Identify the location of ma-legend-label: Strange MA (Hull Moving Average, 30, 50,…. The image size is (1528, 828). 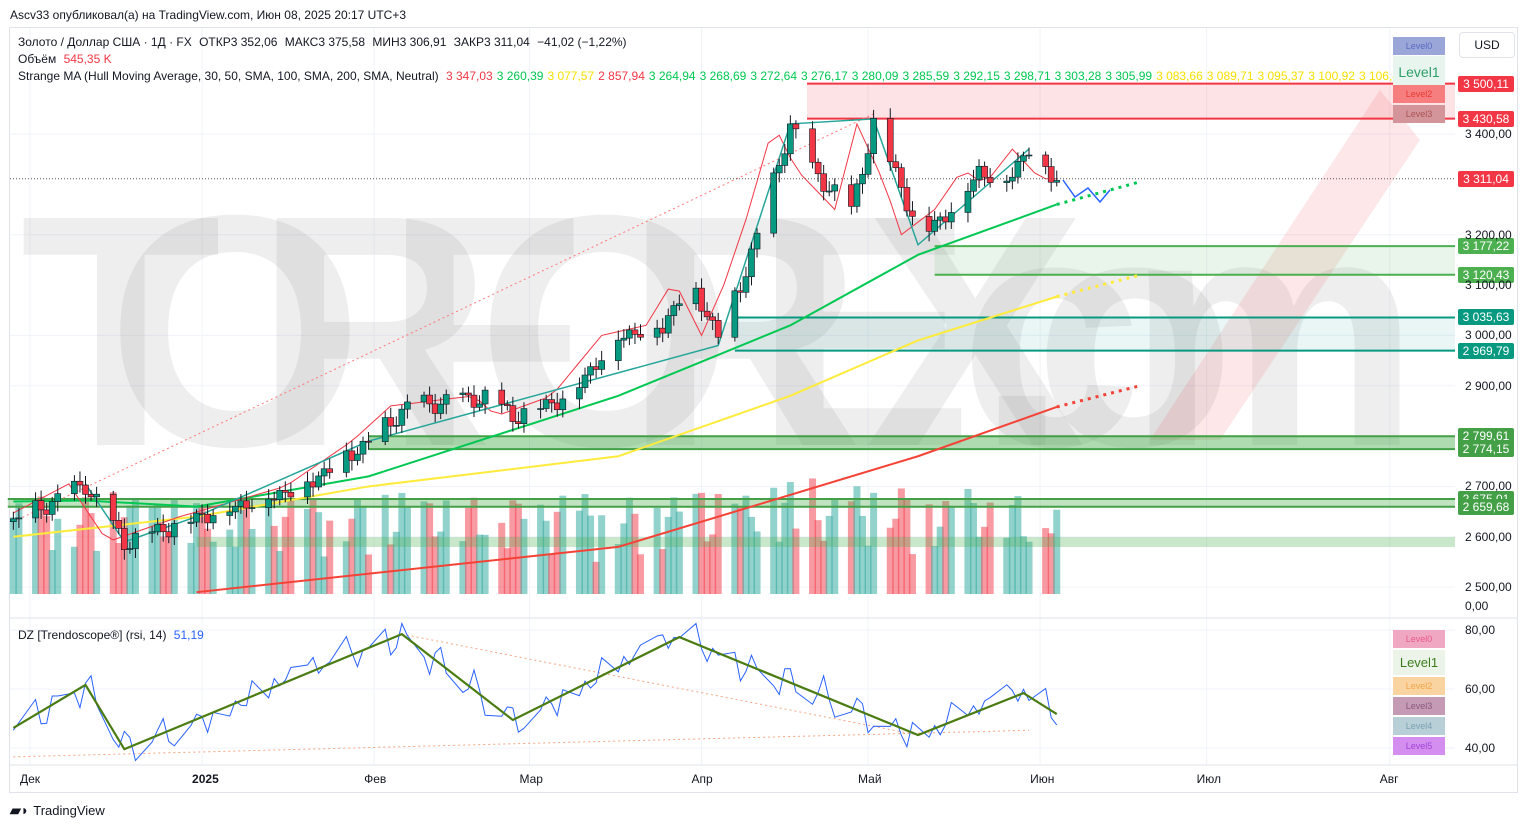
(228, 76).